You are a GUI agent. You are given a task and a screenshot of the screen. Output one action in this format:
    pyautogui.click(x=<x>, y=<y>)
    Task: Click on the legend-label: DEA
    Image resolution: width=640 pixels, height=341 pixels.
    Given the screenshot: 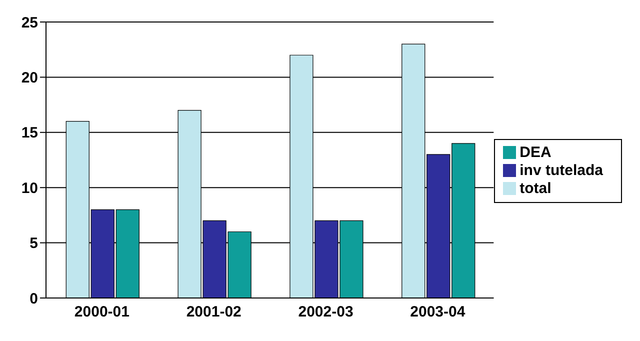 What is the action you would take?
    pyautogui.click(x=536, y=152)
    